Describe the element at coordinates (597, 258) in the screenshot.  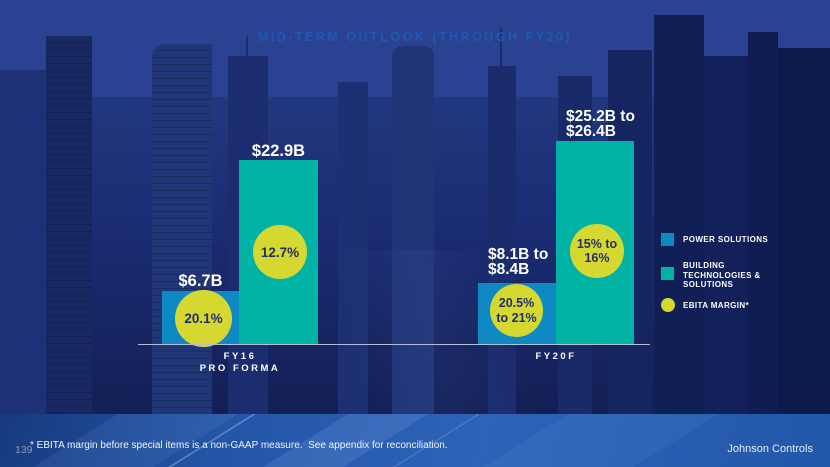
I see `ebita-margin-line: 16%` at that location.